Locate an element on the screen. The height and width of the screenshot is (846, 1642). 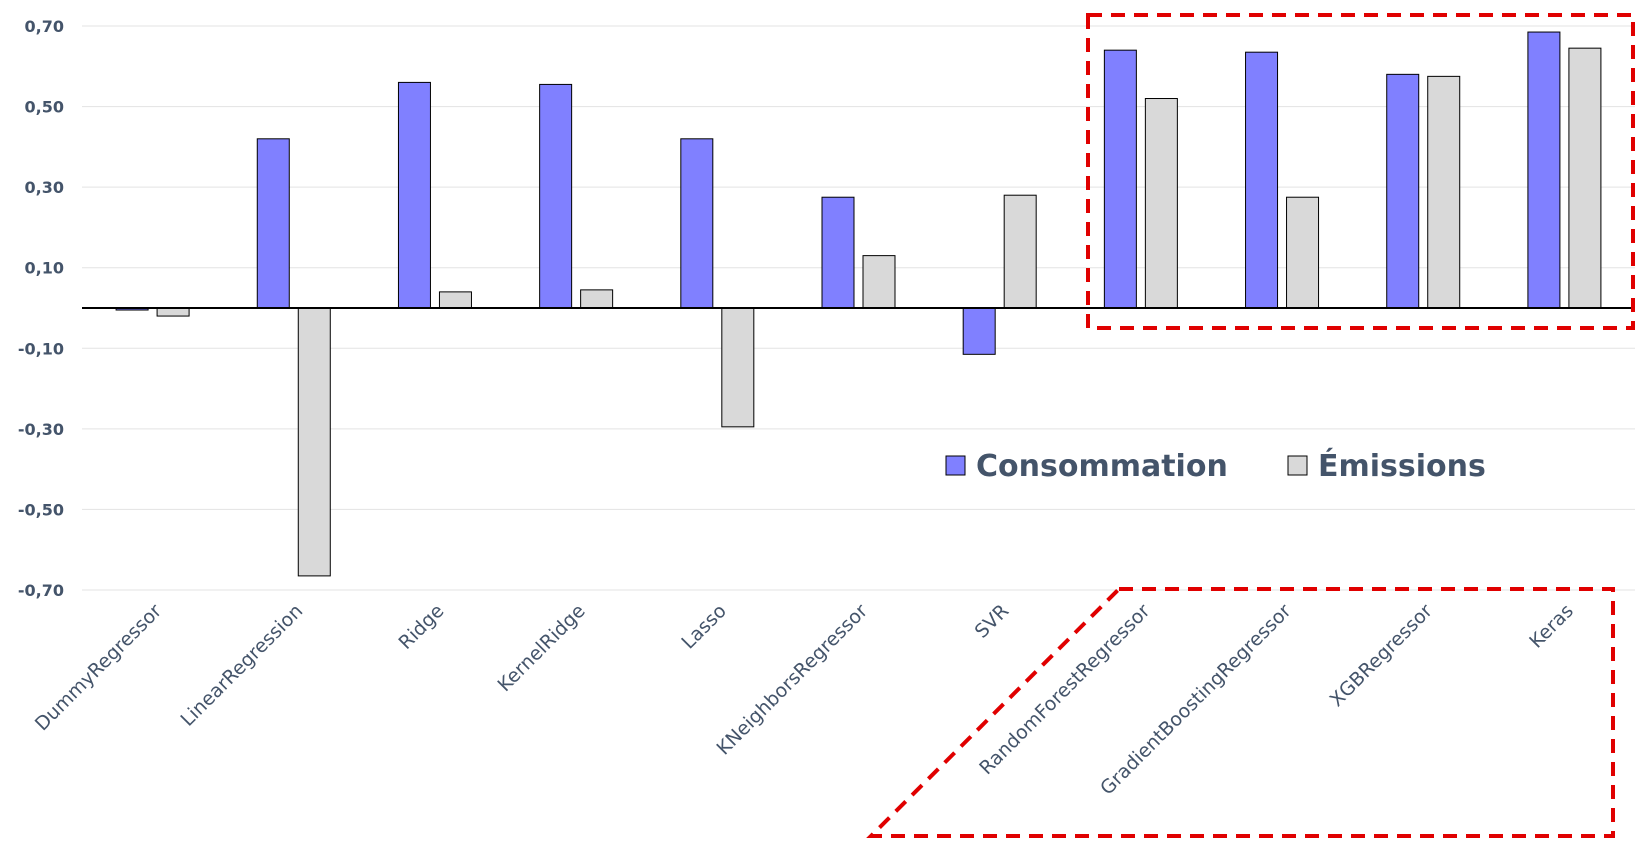
bar-emissions-xgbregressor is located at coordinates (1444, 192).